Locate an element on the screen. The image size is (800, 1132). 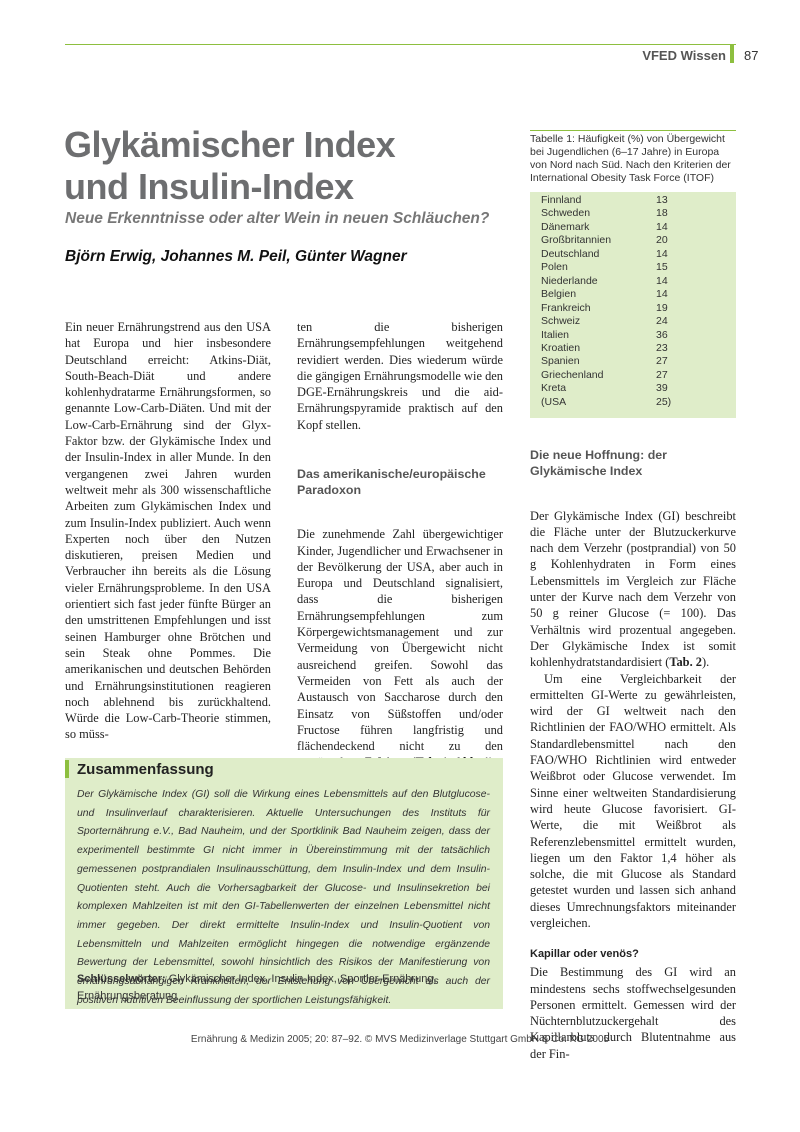
table-row: Italien 36 is located at coordinates (606, 335).